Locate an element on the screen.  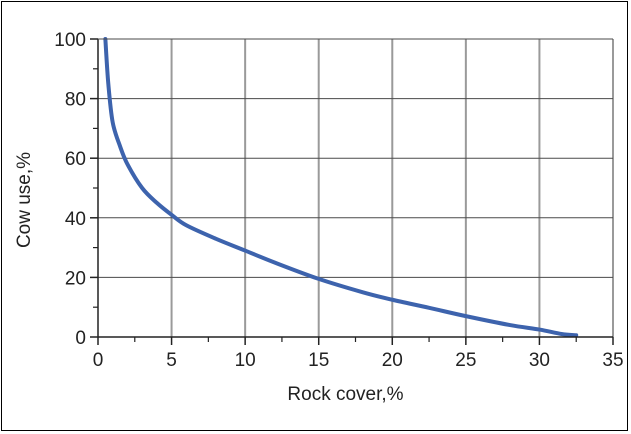
x-tick-label: 5 is located at coordinates (171, 360).